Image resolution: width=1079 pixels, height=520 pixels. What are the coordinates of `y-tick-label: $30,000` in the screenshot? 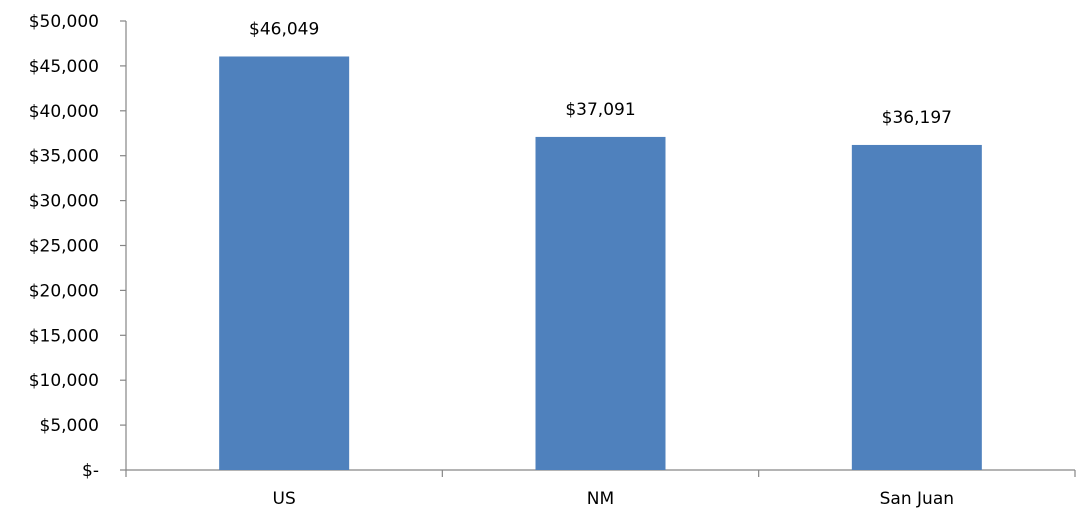 It's located at (64, 202).